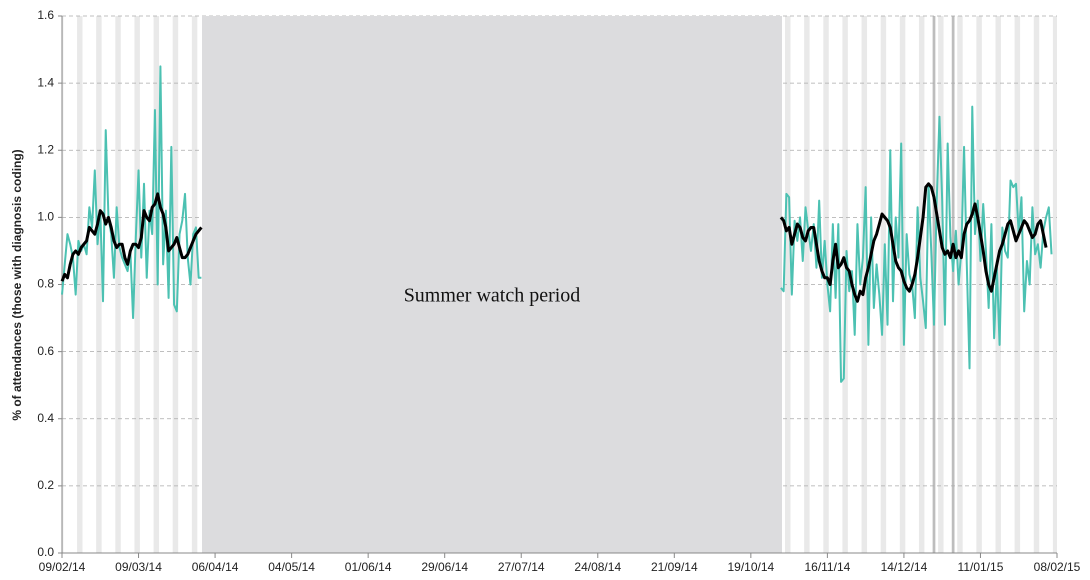  Describe the element at coordinates (981, 567) in the screenshot. I see `x-tick-label: 11/01/15` at that location.